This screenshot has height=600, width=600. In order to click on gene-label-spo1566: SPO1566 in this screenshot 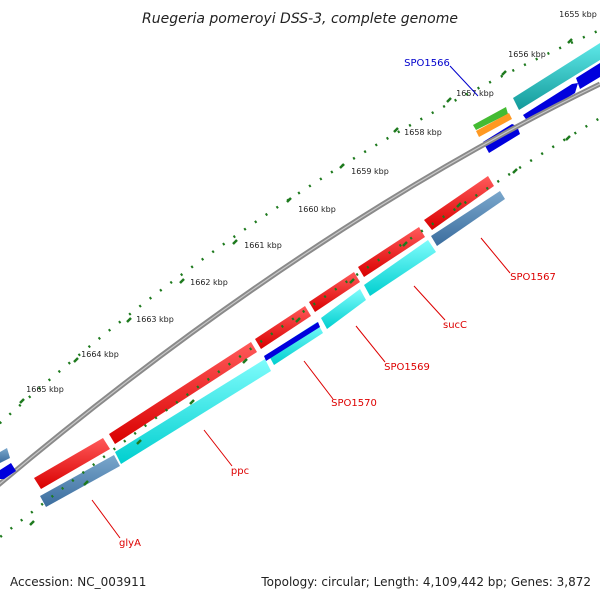, I will do `click(427, 63)`.